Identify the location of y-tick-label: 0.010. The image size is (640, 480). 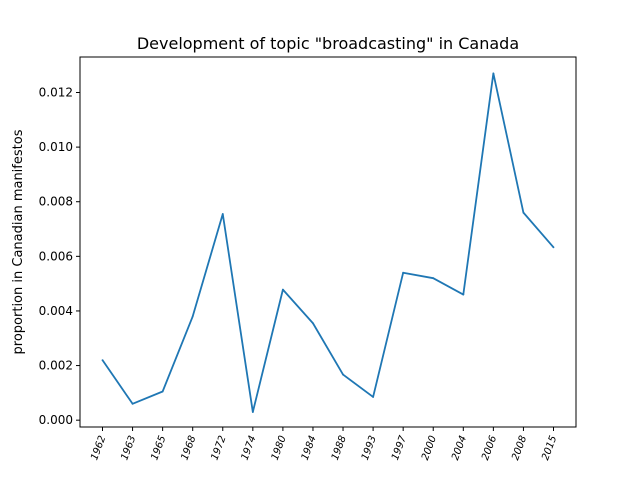
(56, 147).